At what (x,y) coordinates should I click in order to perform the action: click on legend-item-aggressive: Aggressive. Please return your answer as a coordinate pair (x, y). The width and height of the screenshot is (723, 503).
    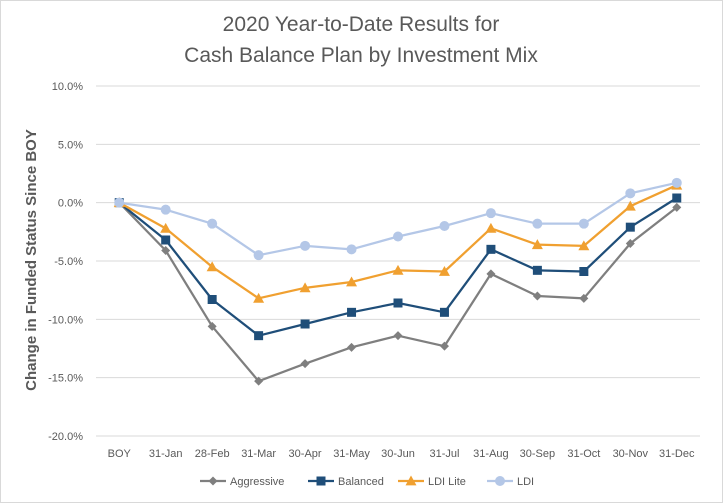
    Looking at the image, I should click on (242, 482).